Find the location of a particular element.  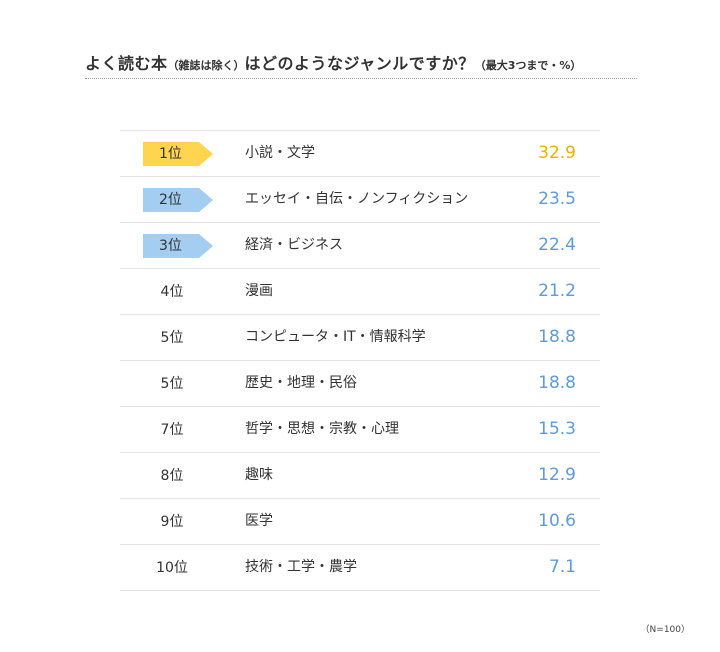

percent-value: 12.9 is located at coordinates (557, 475).